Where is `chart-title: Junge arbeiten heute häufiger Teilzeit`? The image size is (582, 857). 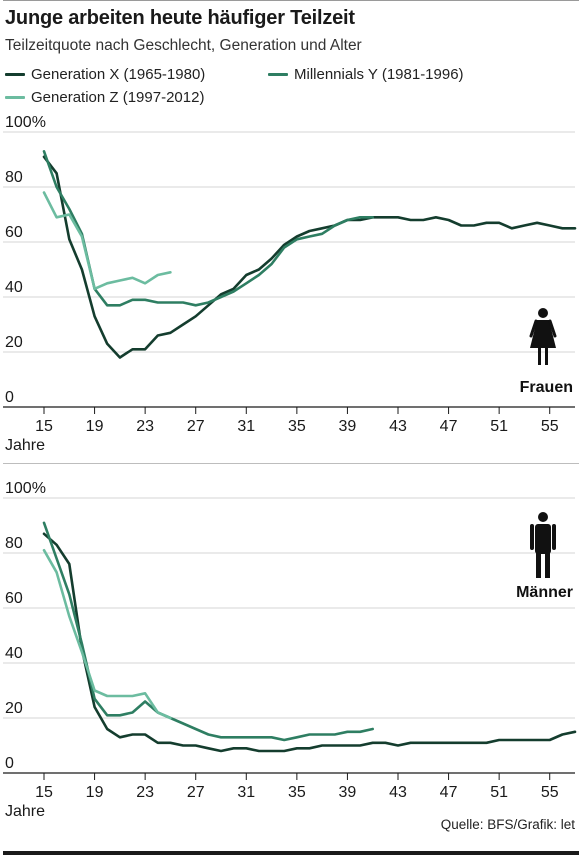
chart-title: Junge arbeiten heute häufiger Teilzeit is located at coordinates (180, 18).